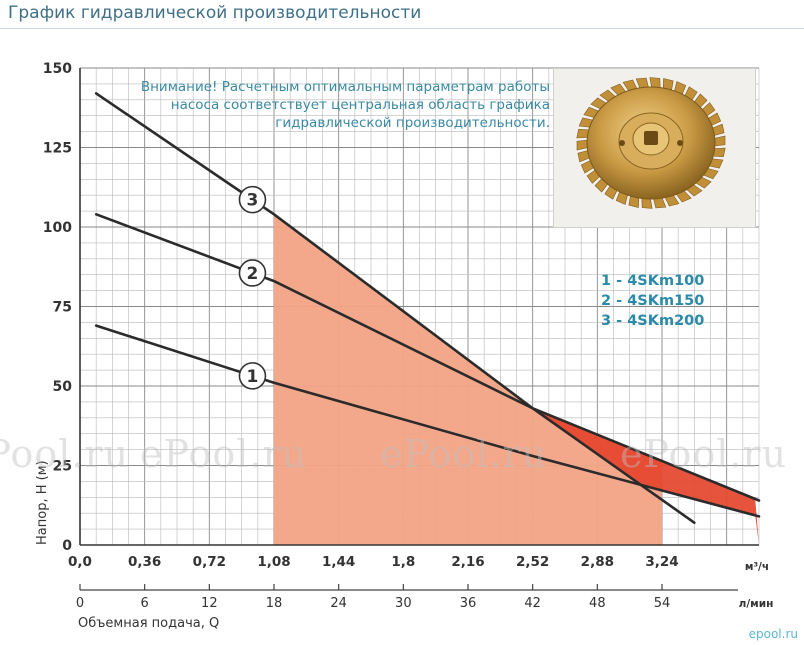  What do you see at coordinates (467, 562) in the screenshot?
I see `x-tick-label-m3h: 2,16` at bounding box center [467, 562].